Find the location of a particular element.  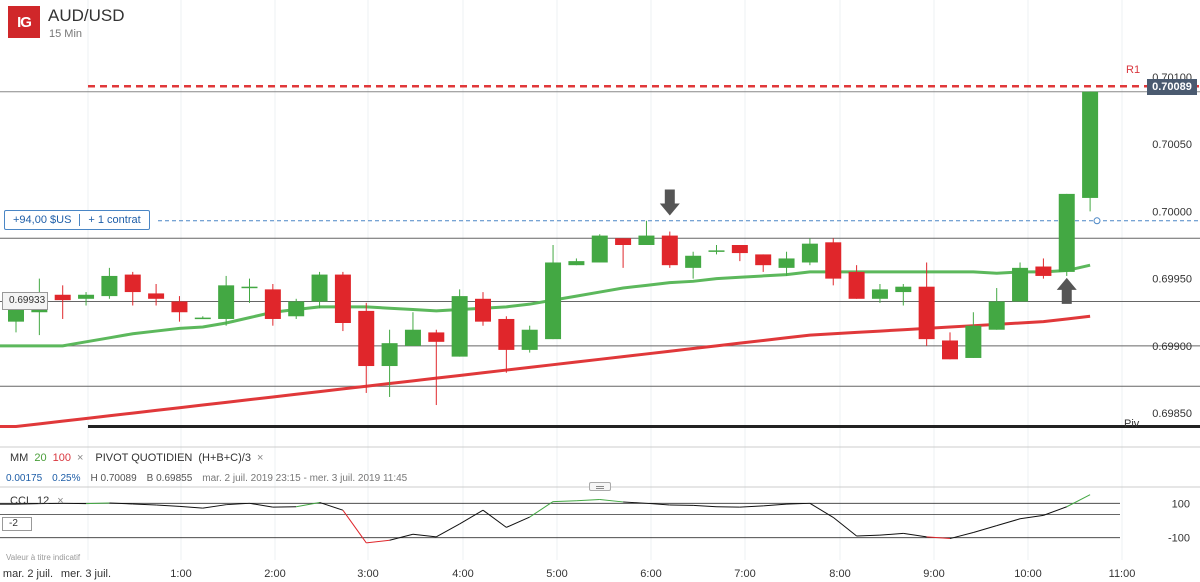

cci-line-group is located at coordinates (545, 519).